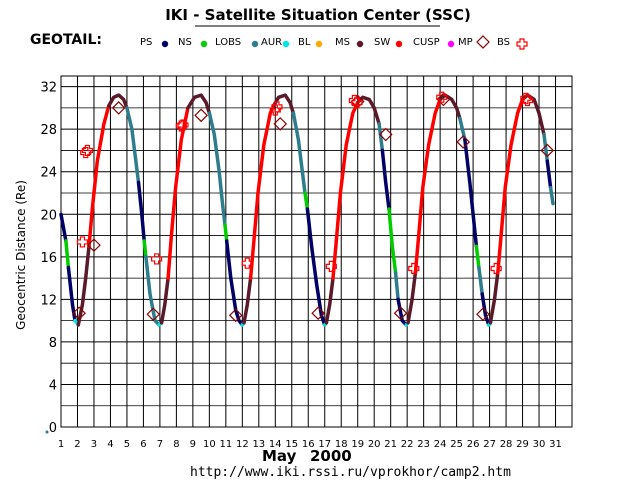 The width and height of the screenshot is (636, 500). I want to click on legend-swatch-ms, so click(360, 44).